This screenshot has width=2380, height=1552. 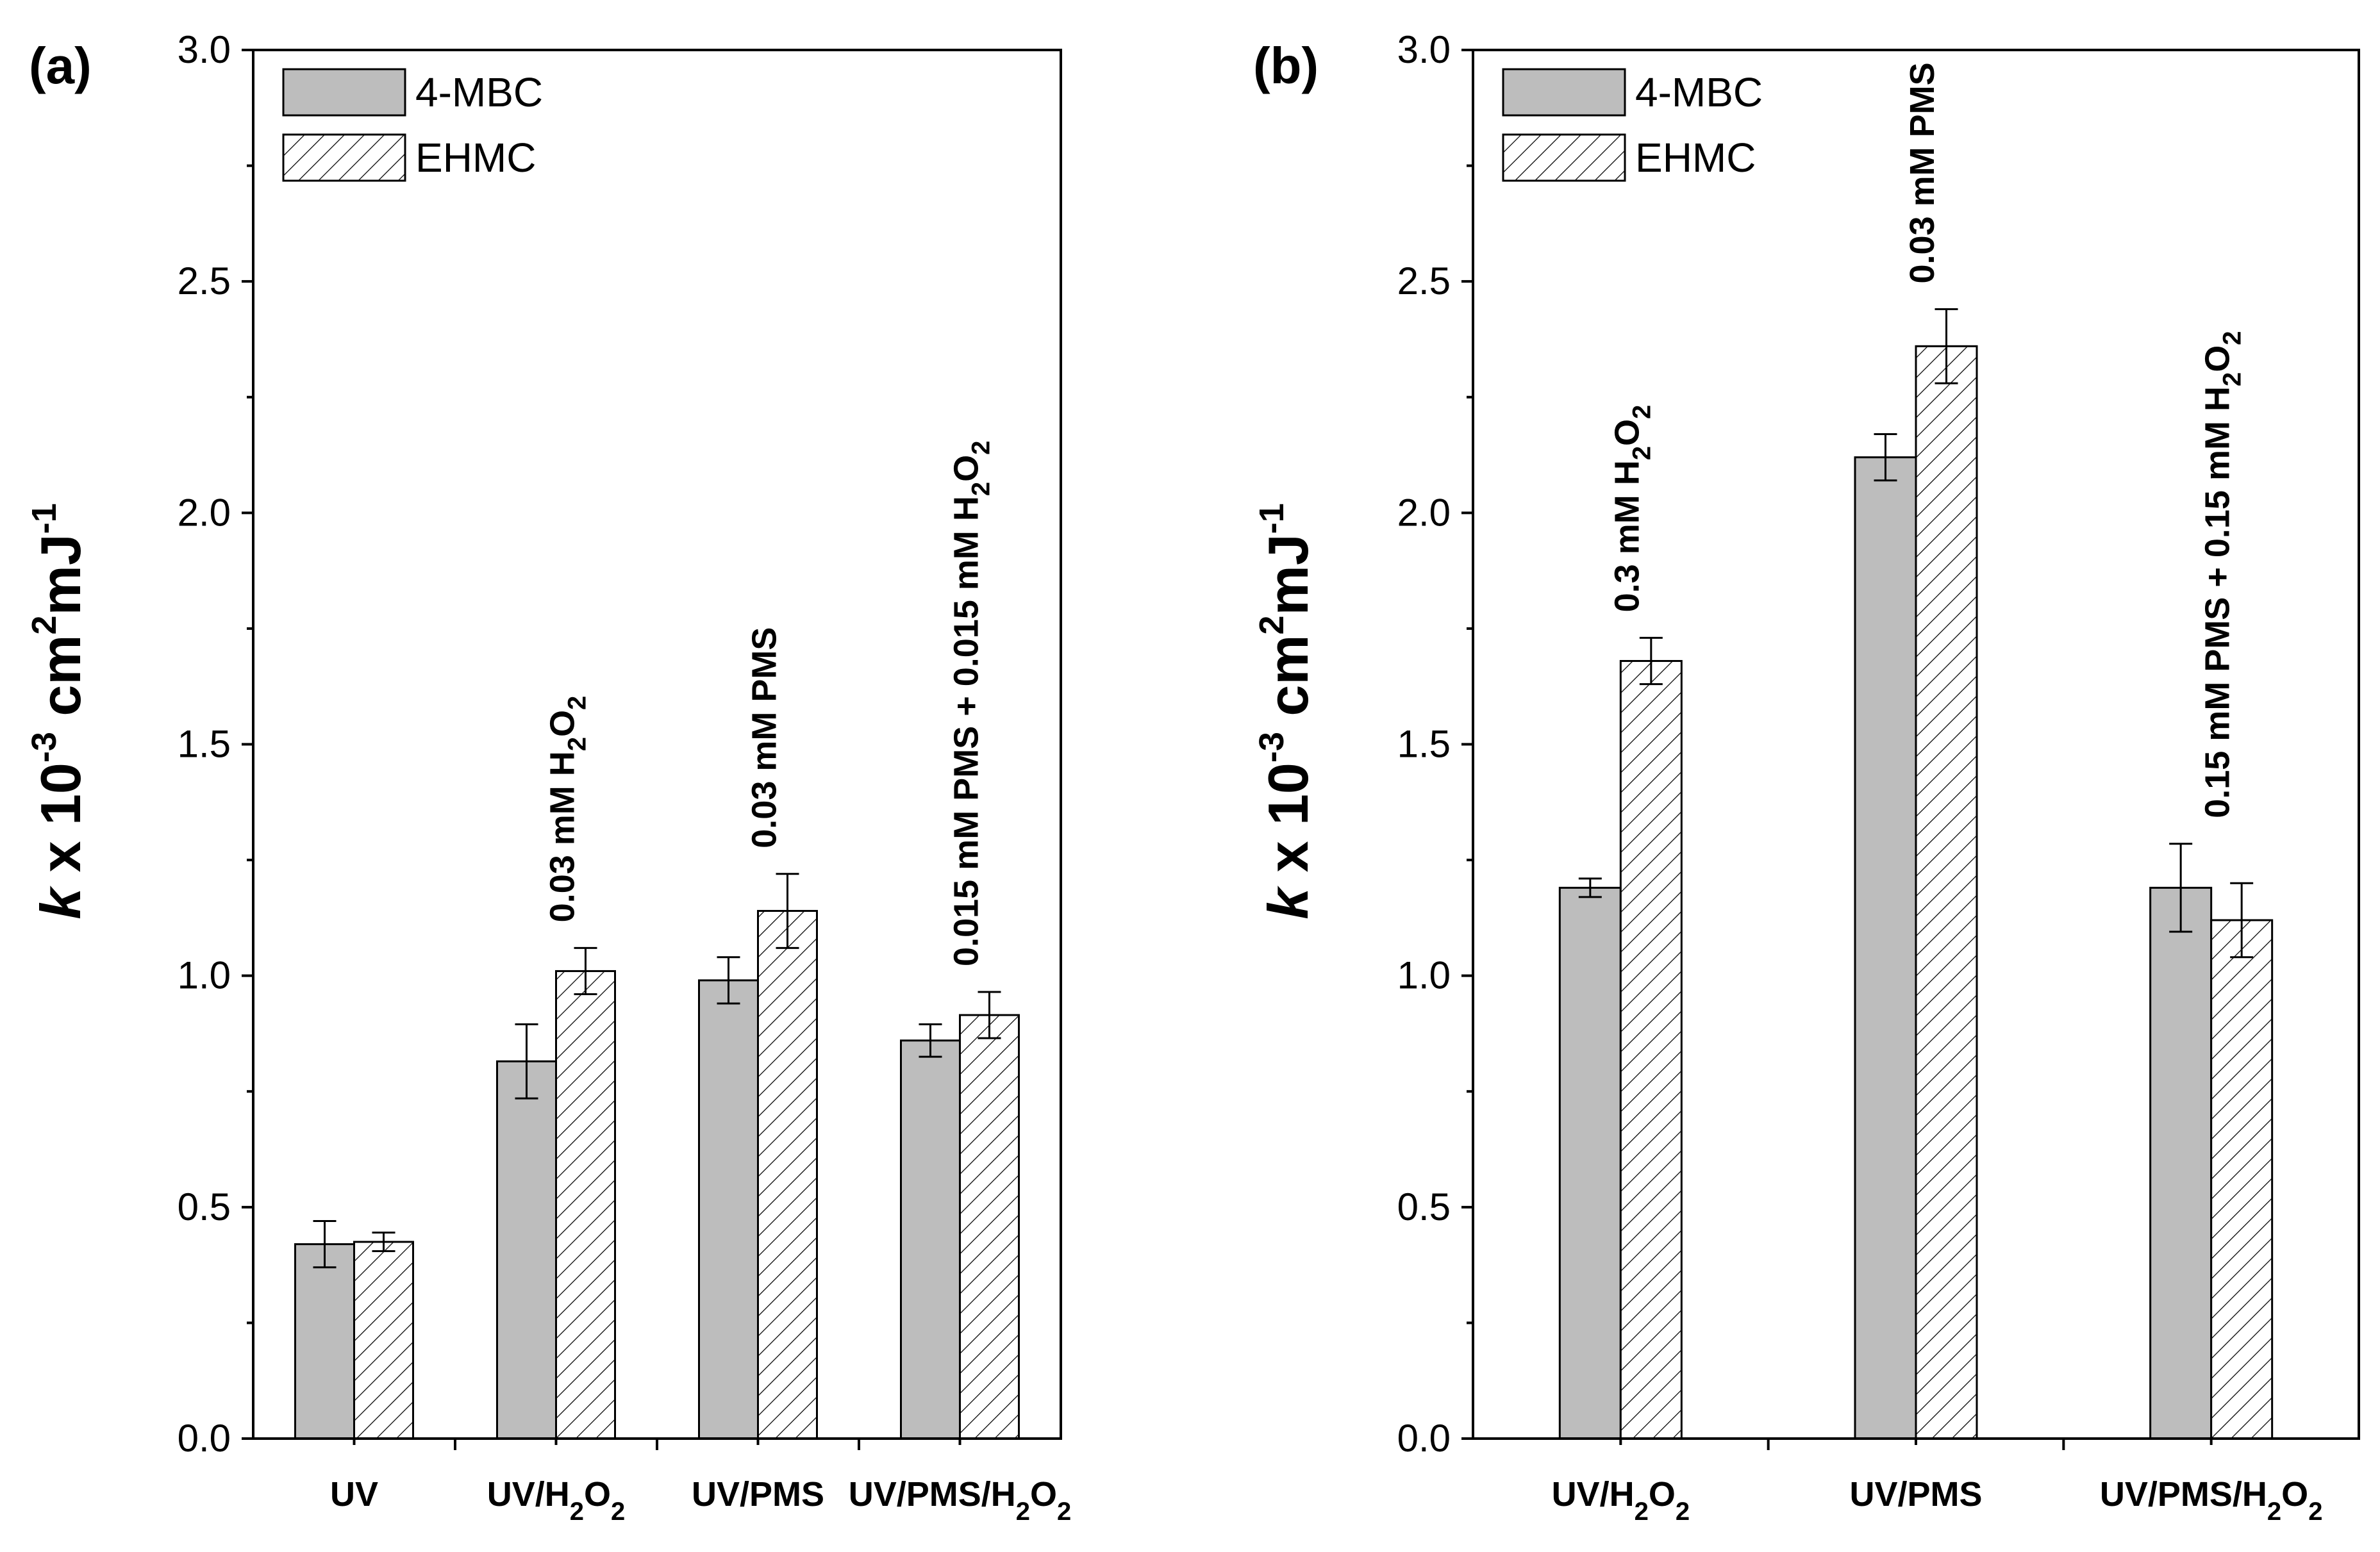 I want to click on panel-a-category-label: UV/PMS/H2O2, so click(x=961, y=1501).